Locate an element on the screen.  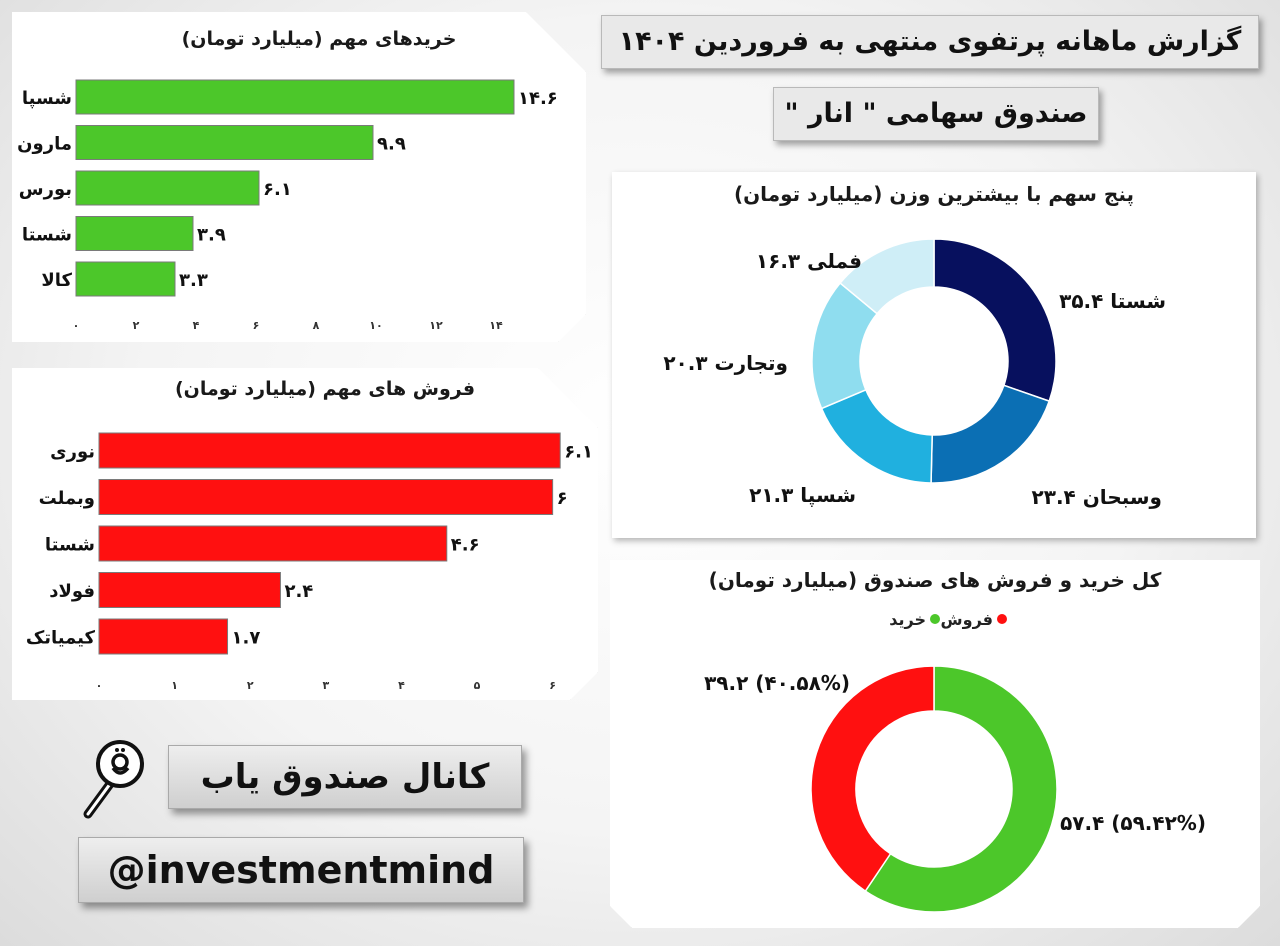
sells-tick-label: ۰ is located at coordinates (99, 685).